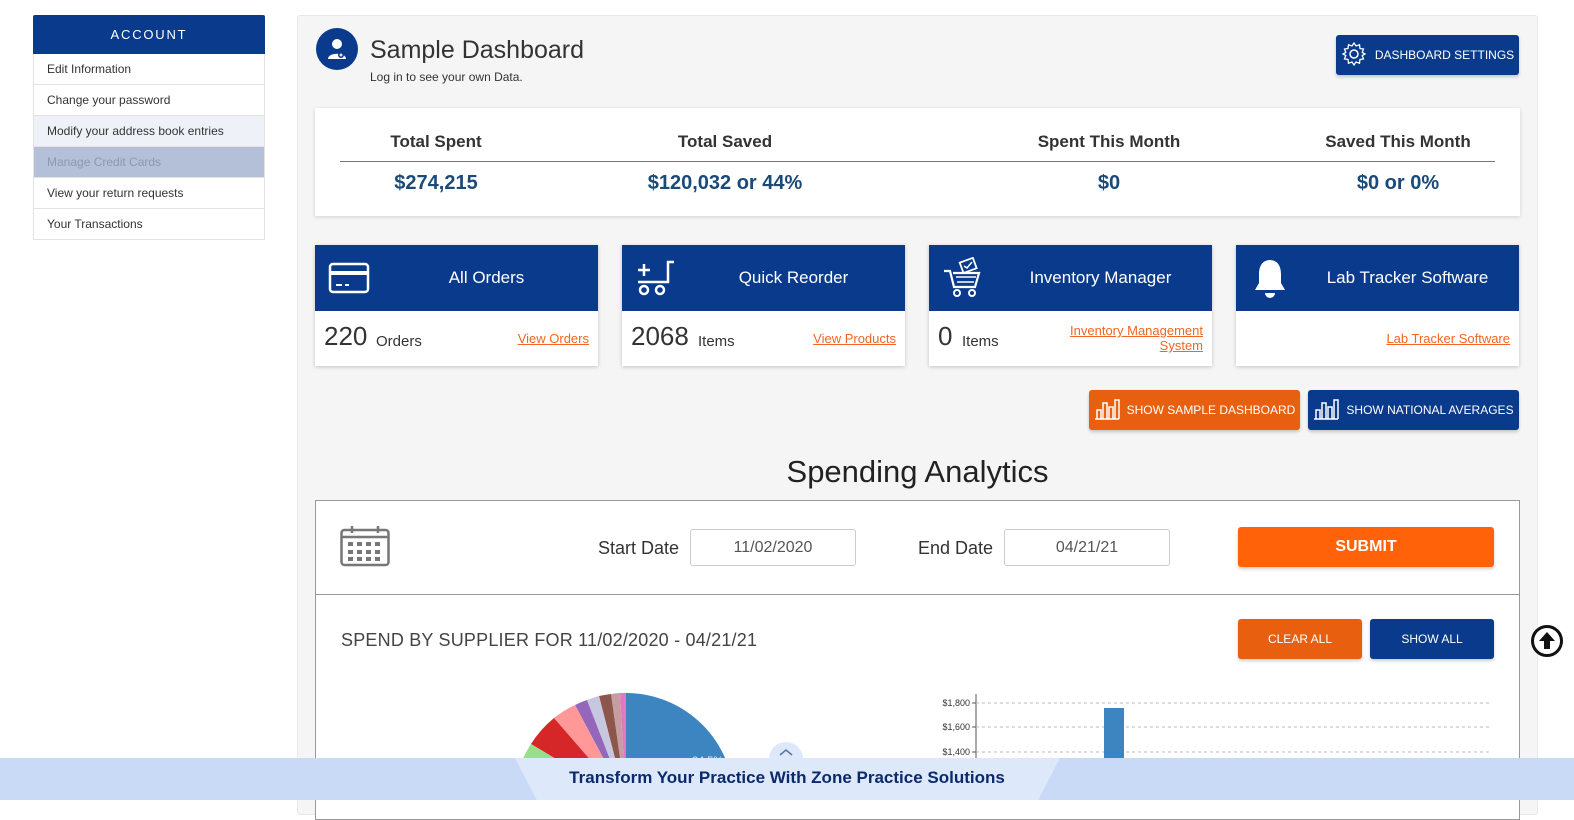 The width and height of the screenshot is (1574, 820). What do you see at coordinates (1087, 547) in the screenshot?
I see `end-date-input: 04/21/21` at bounding box center [1087, 547].